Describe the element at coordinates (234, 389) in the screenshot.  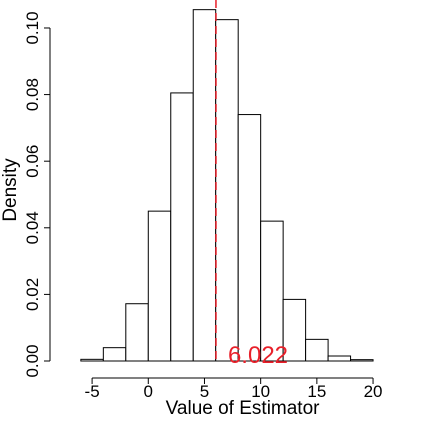
I see `x-ticks: -5 0 5 10 15 20` at that location.